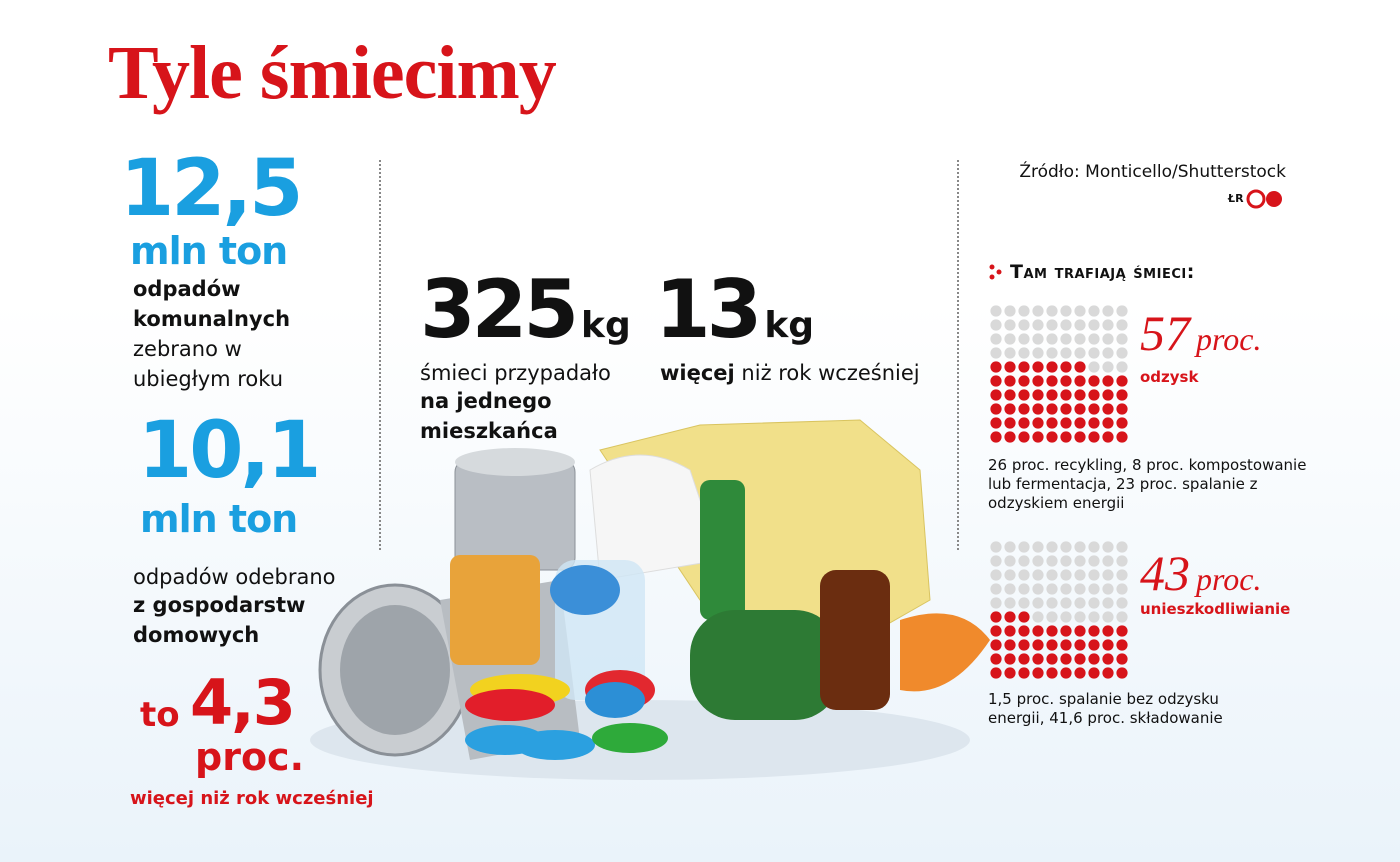  What do you see at coordinates (229, 451) in the screenshot?
I see `stat-number: 10,1` at bounding box center [229, 451].